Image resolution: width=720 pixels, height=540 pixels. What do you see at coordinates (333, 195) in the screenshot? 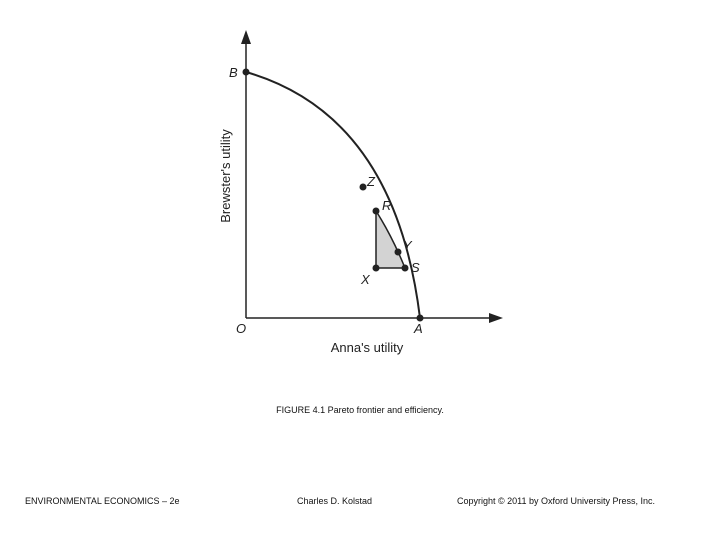
I see `pareto-frontier-curve` at bounding box center [333, 195].